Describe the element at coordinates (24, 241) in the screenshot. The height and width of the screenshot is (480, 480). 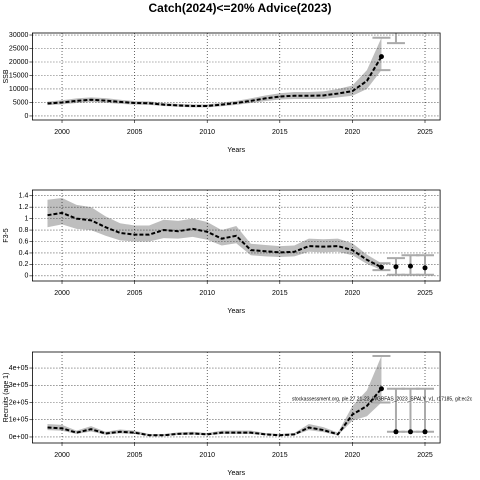
I see `y-tick-label: 0.6` at that location.